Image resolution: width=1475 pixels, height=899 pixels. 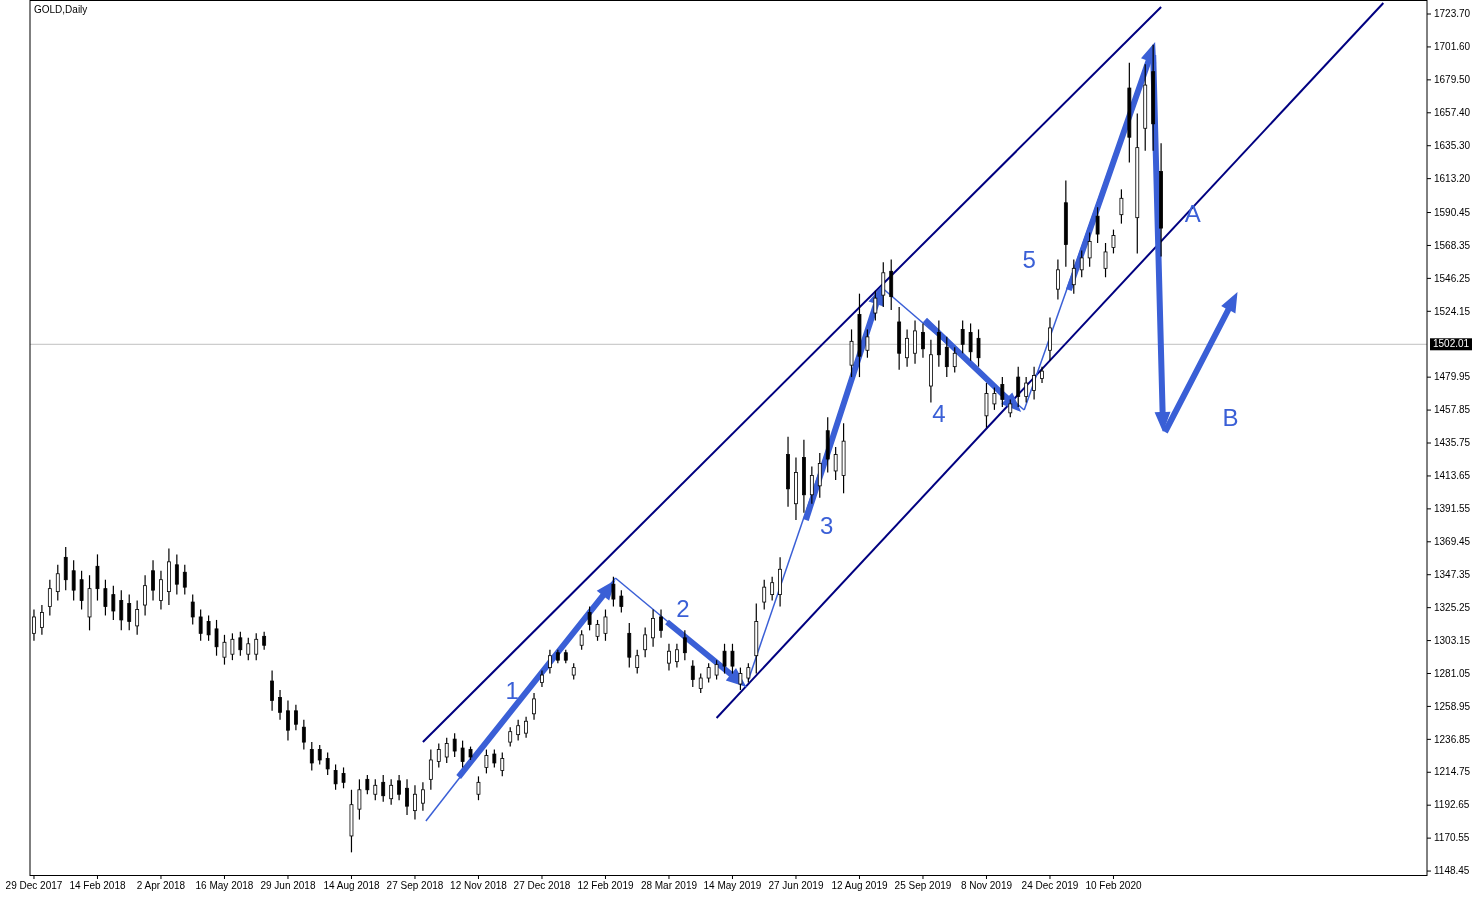 What do you see at coordinates (1452, 838) in the screenshot?
I see `y-tick-label: 1170.55` at bounding box center [1452, 838].